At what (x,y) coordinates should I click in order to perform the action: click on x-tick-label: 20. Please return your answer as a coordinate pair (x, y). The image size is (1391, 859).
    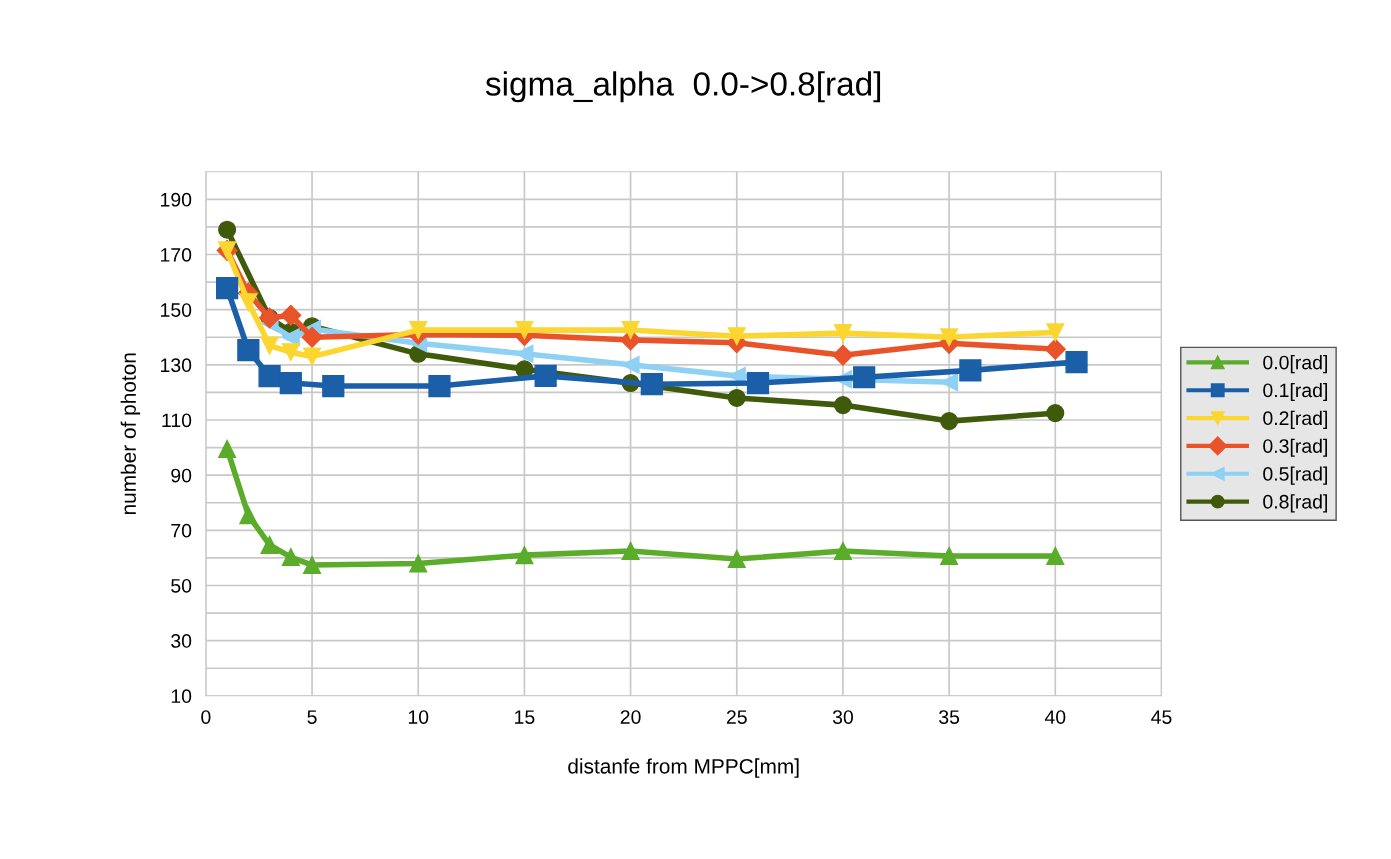
    Looking at the image, I should click on (630, 717).